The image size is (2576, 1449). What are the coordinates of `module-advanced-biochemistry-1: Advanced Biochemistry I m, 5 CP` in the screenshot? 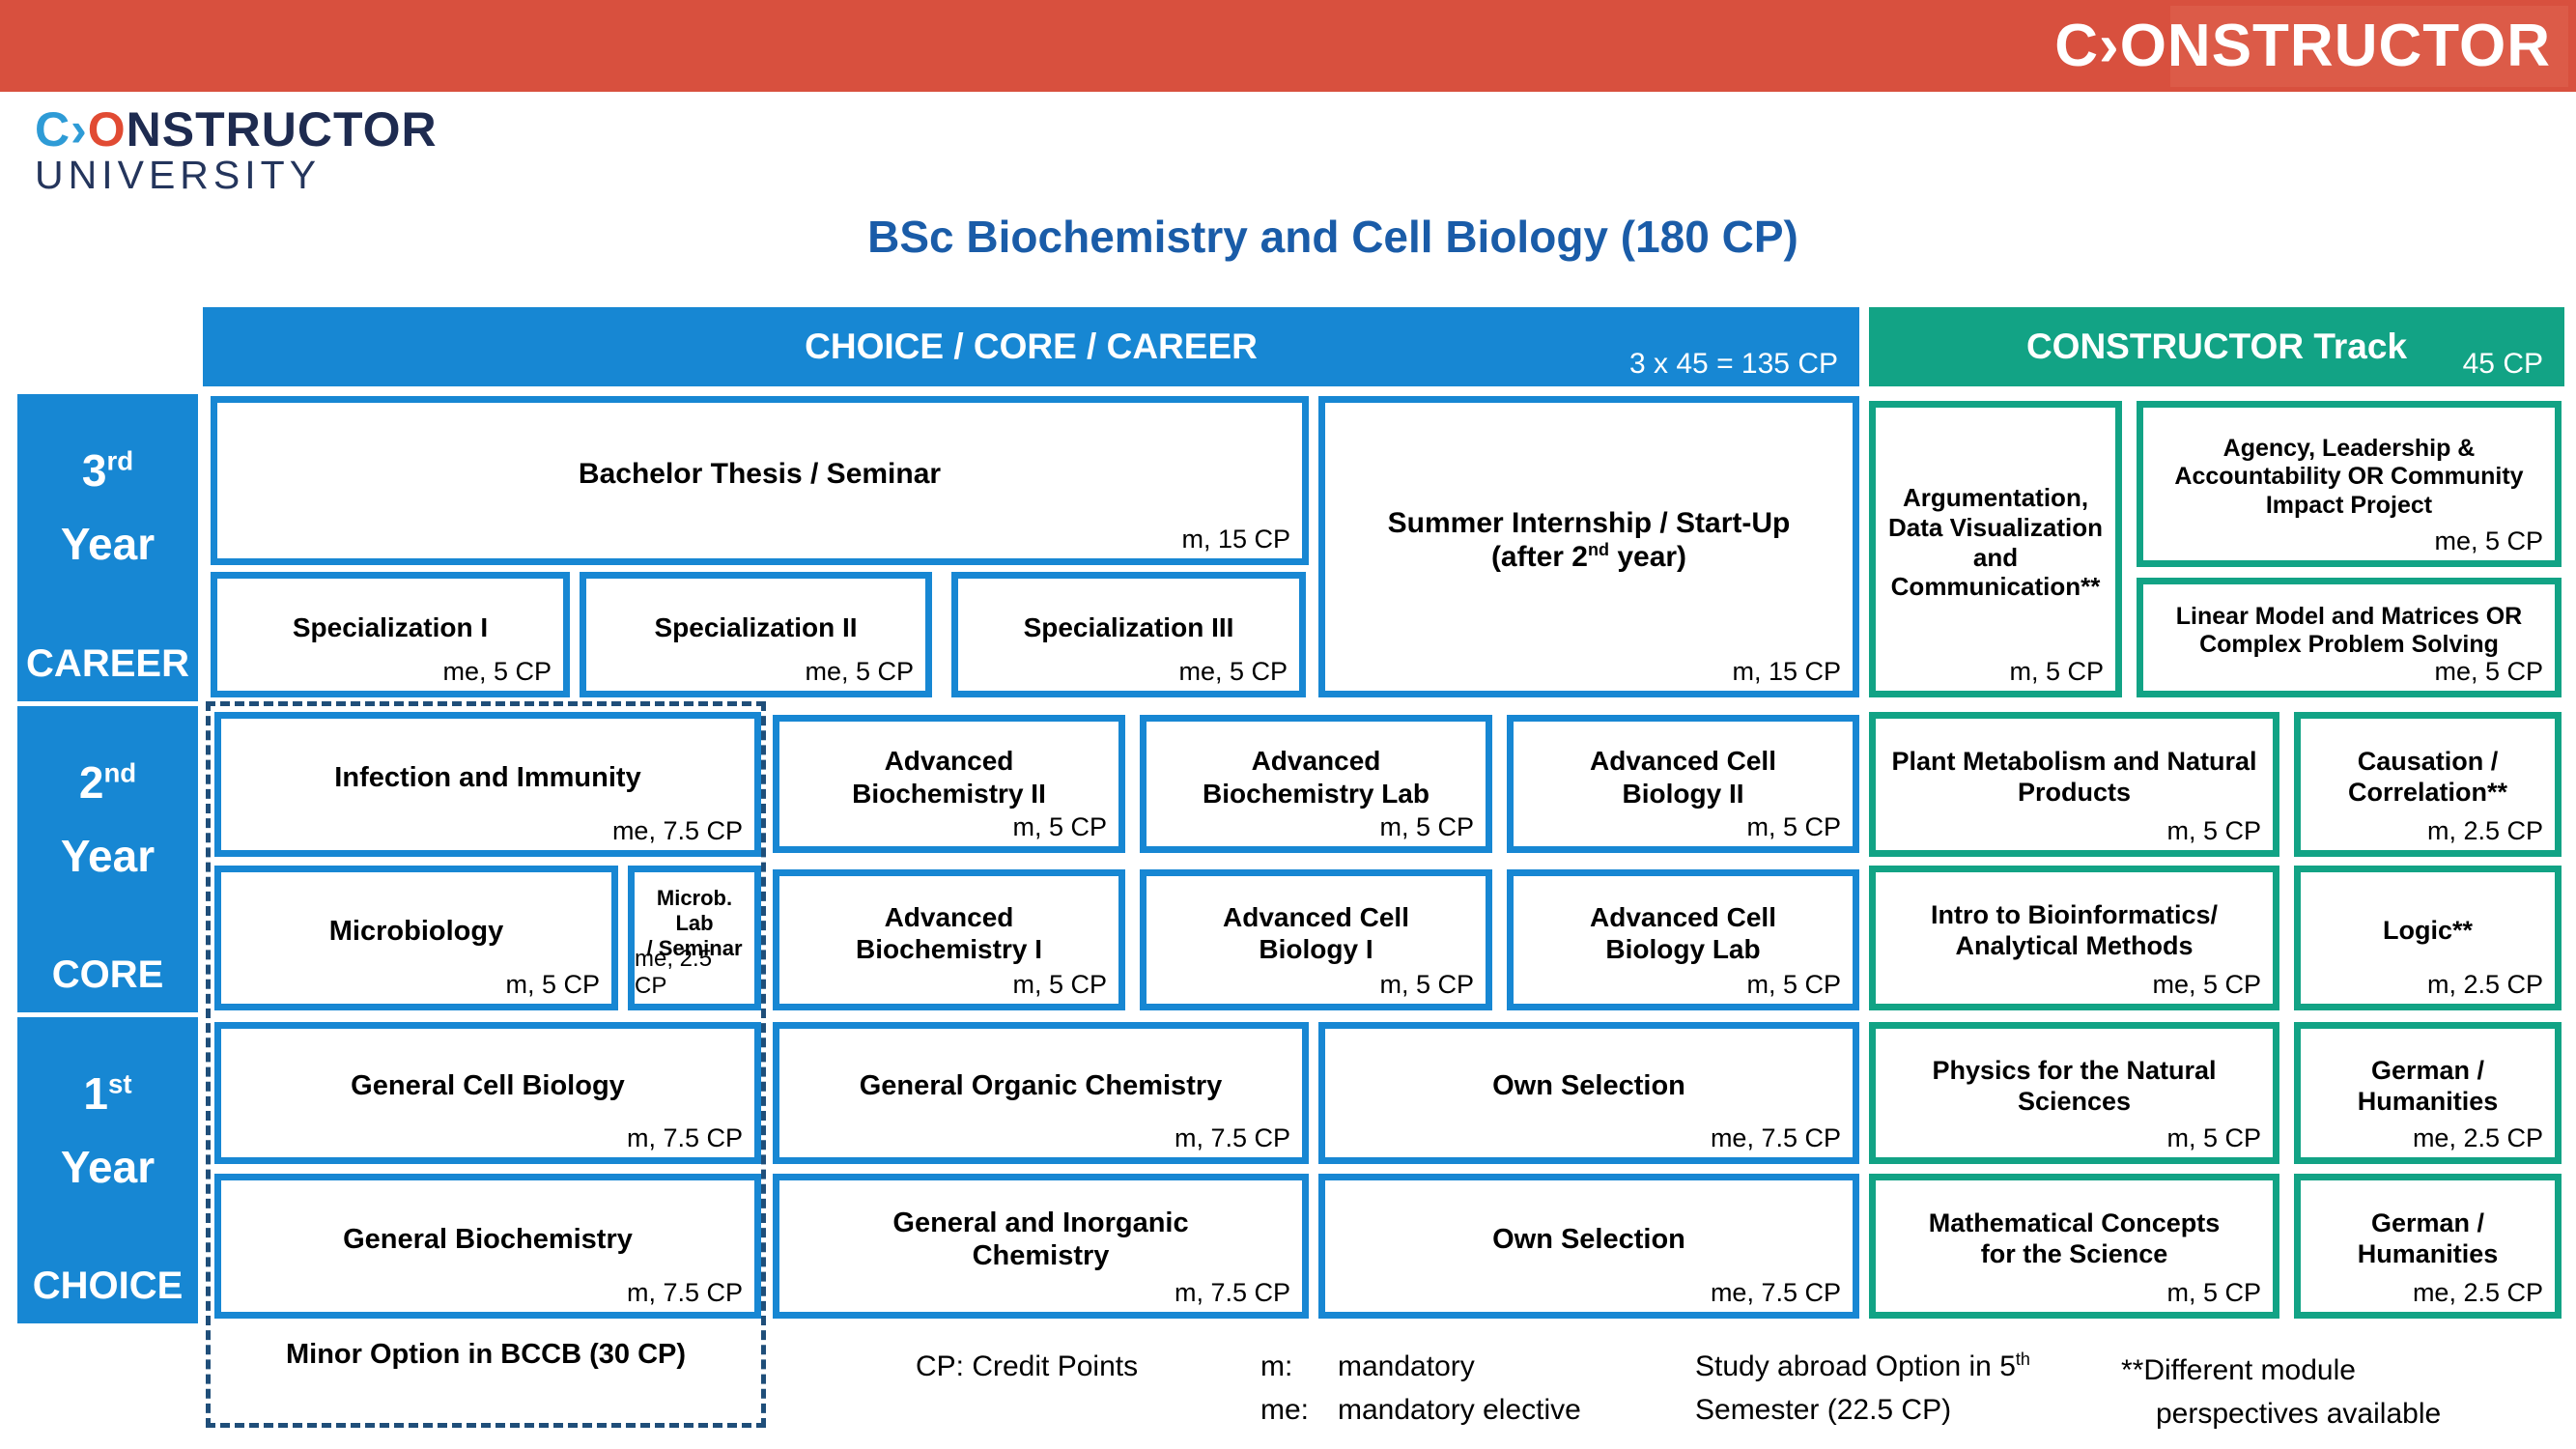 It's located at (949, 939).